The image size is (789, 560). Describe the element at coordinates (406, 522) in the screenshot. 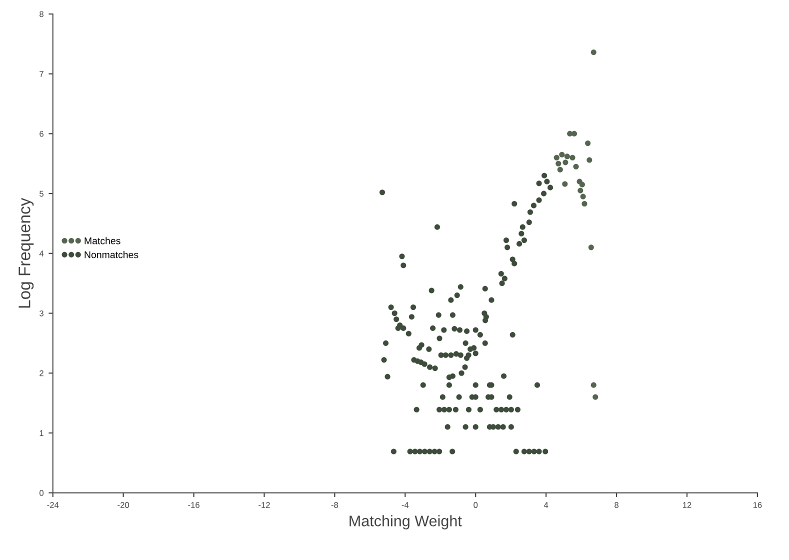

I see `x-axis-title: Matching Weight` at that location.